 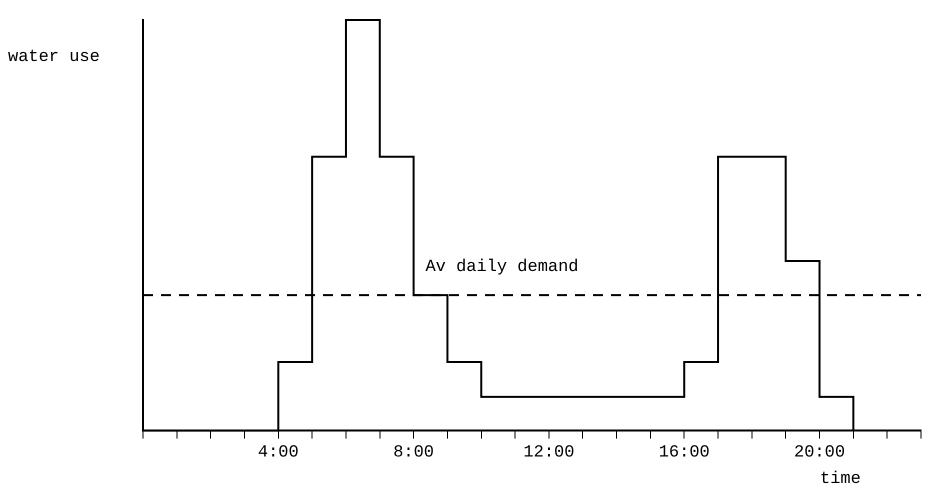 I want to click on x-tick-label: 12:00, so click(x=548, y=452).